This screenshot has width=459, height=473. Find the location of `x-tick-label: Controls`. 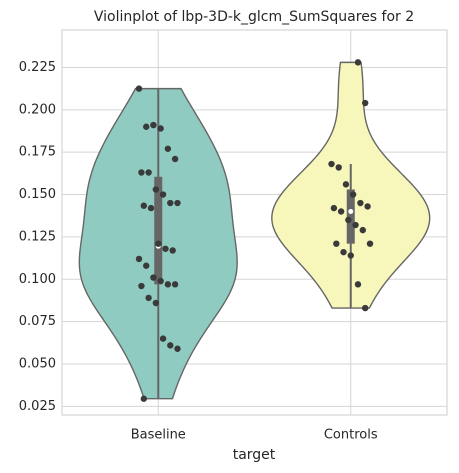

x-tick-label: Controls is located at coordinates (351, 435).